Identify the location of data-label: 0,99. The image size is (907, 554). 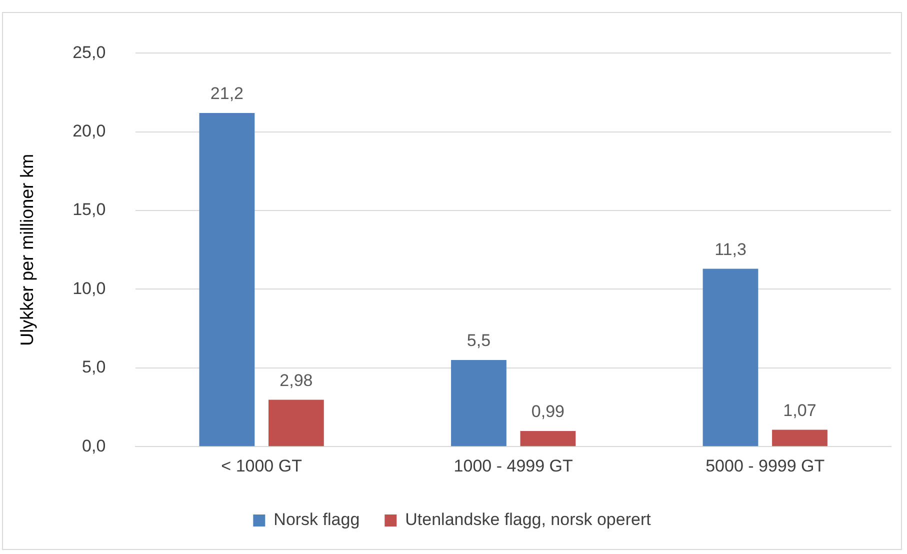
(548, 412).